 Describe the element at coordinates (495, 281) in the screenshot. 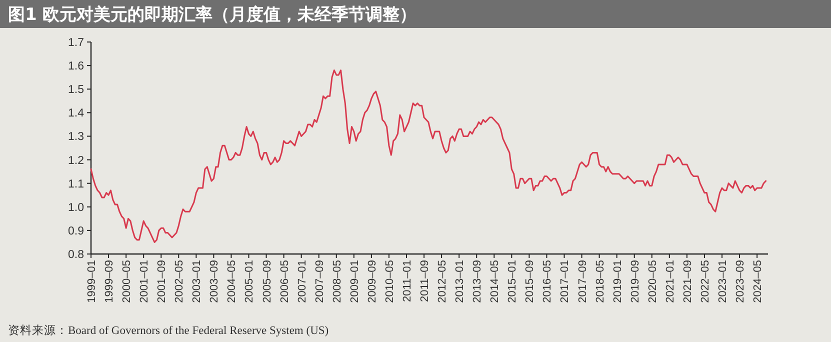

I see `x-tick-label: 2014–05` at that location.